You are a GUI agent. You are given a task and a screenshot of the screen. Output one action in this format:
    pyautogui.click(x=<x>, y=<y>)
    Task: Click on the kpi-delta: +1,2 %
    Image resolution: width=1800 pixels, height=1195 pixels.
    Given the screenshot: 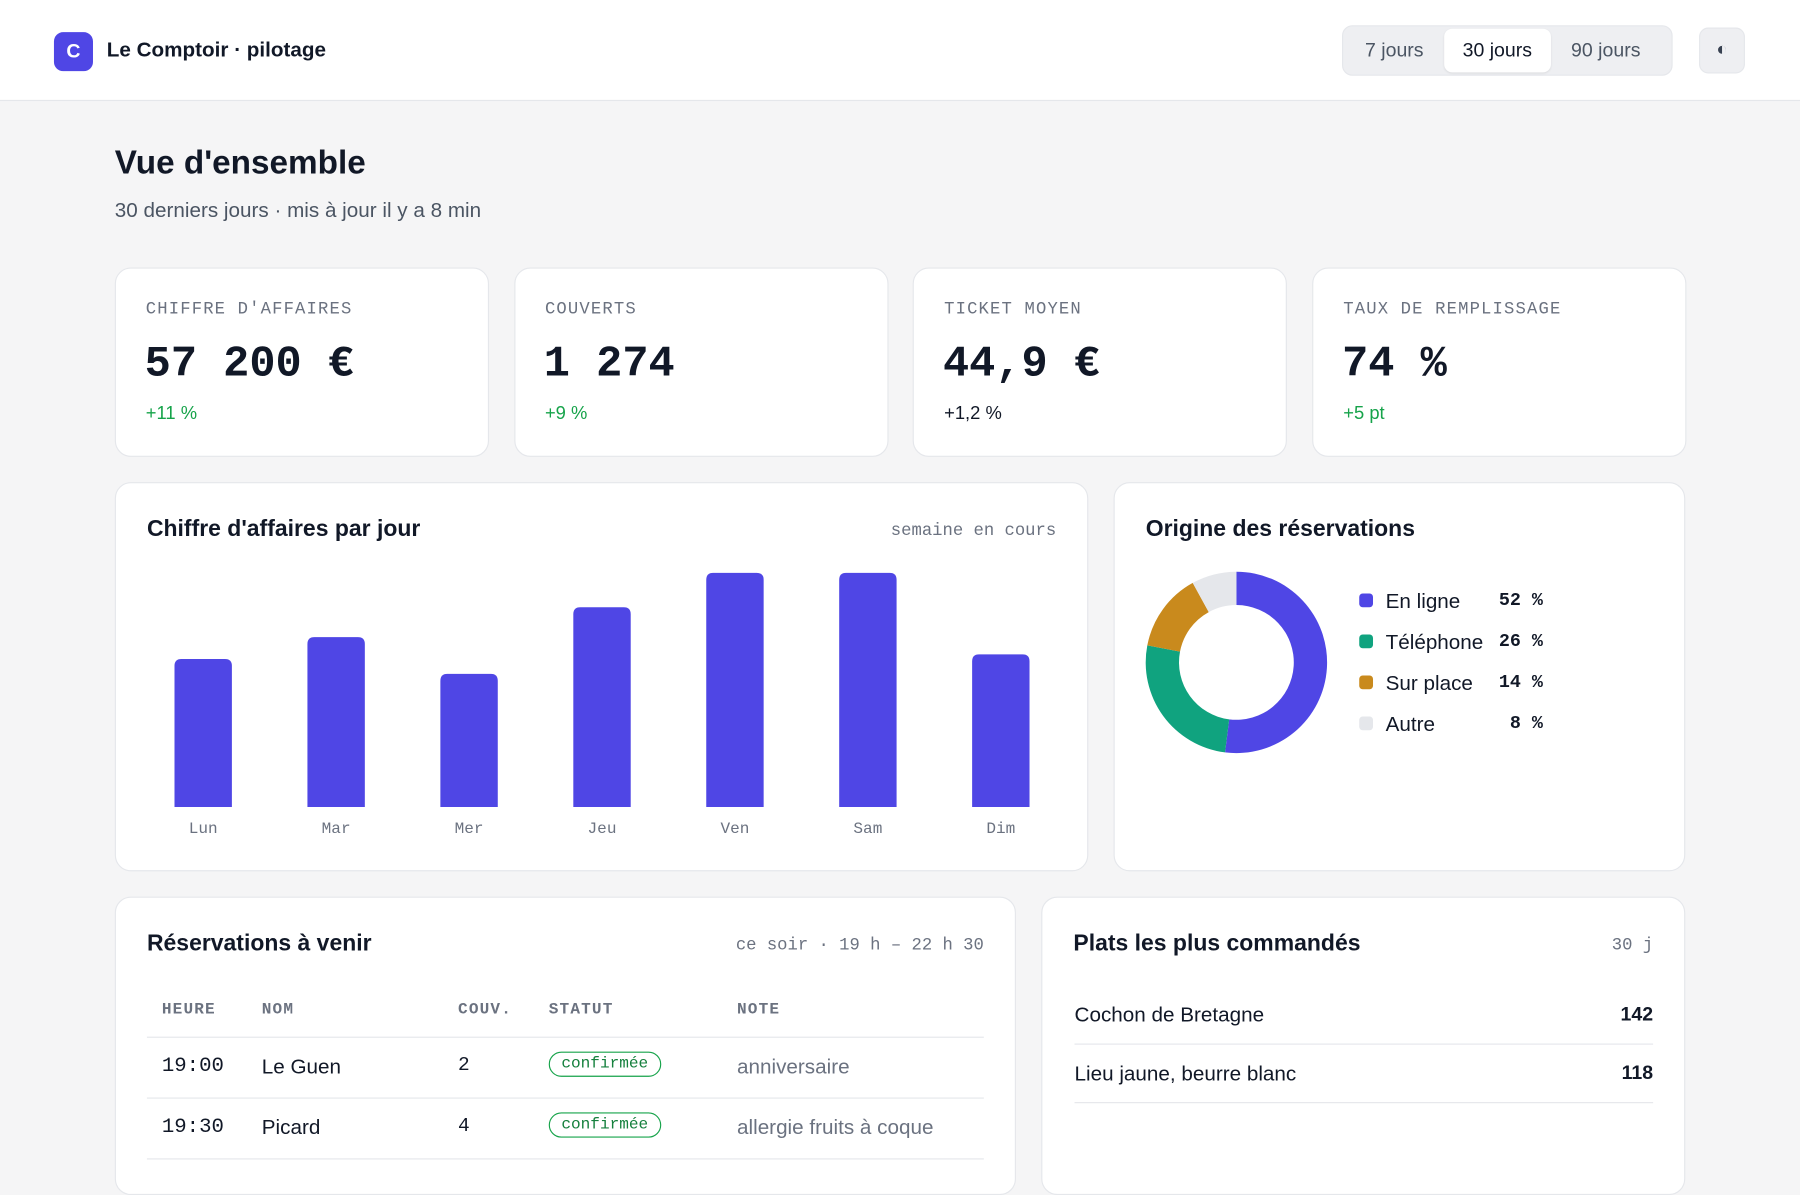 What is the action you would take?
    pyautogui.click(x=973, y=414)
    